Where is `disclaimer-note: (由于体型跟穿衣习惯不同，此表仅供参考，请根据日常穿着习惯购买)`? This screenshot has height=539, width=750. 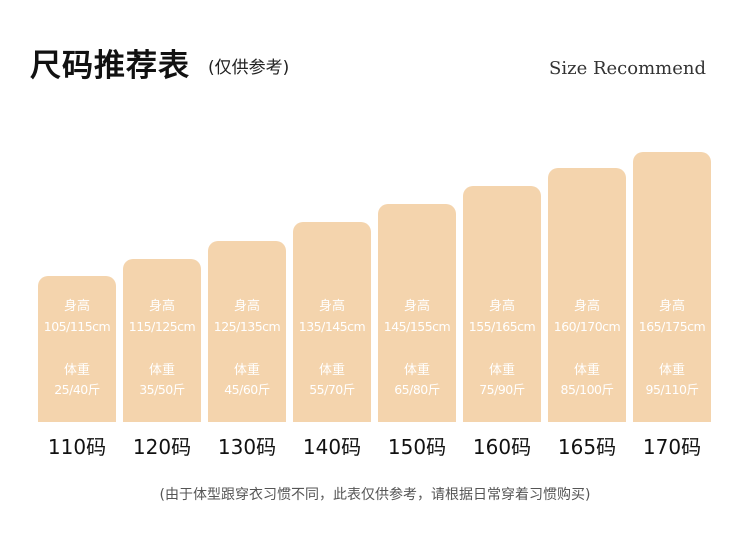
disclaimer-note: (由于体型跟穿衣习惯不同，此表仅供参考，请根据日常穿着习惯购买) is located at coordinates (375, 495).